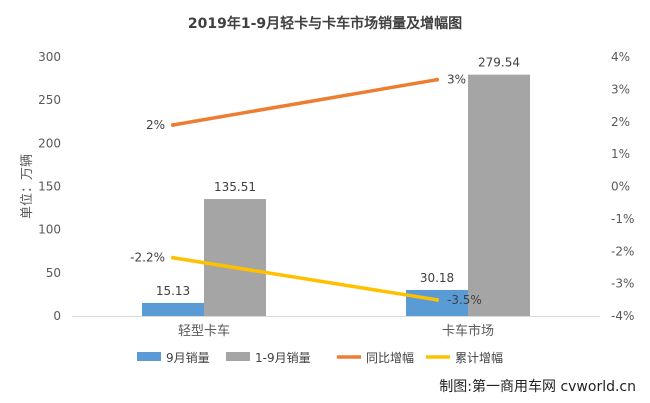 This screenshot has height=403, width=650. Describe the element at coordinates (173, 291) in the screenshot. I see `bar-value-label: 15.13` at that location.